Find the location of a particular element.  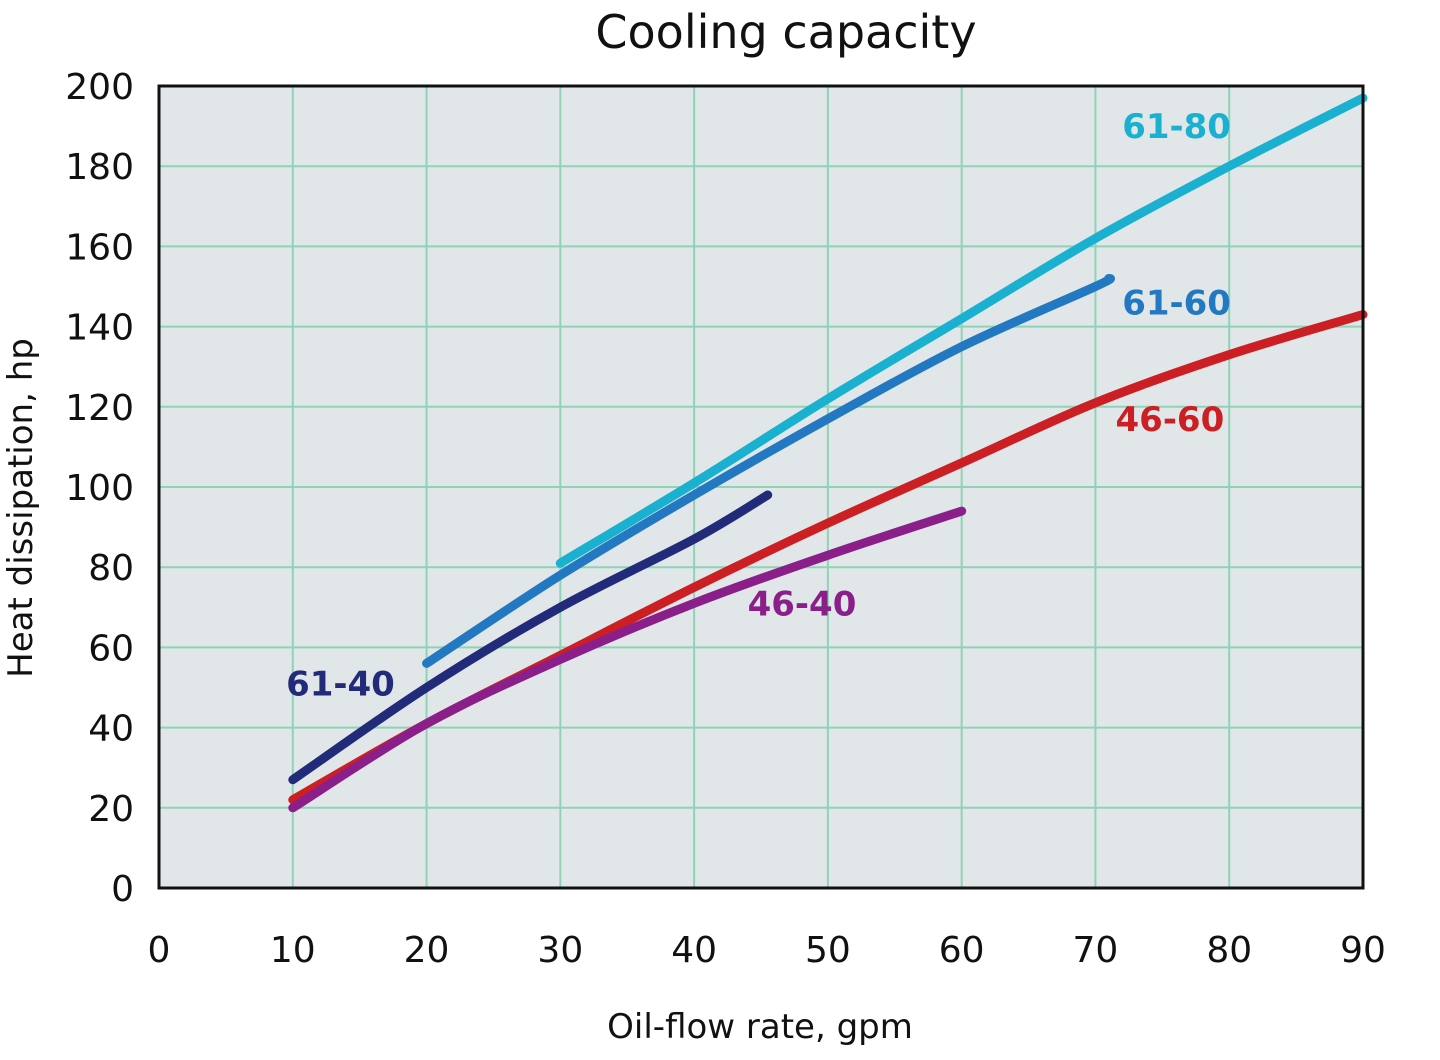

y-tick-label-60: 60 is located at coordinates (111, 648).